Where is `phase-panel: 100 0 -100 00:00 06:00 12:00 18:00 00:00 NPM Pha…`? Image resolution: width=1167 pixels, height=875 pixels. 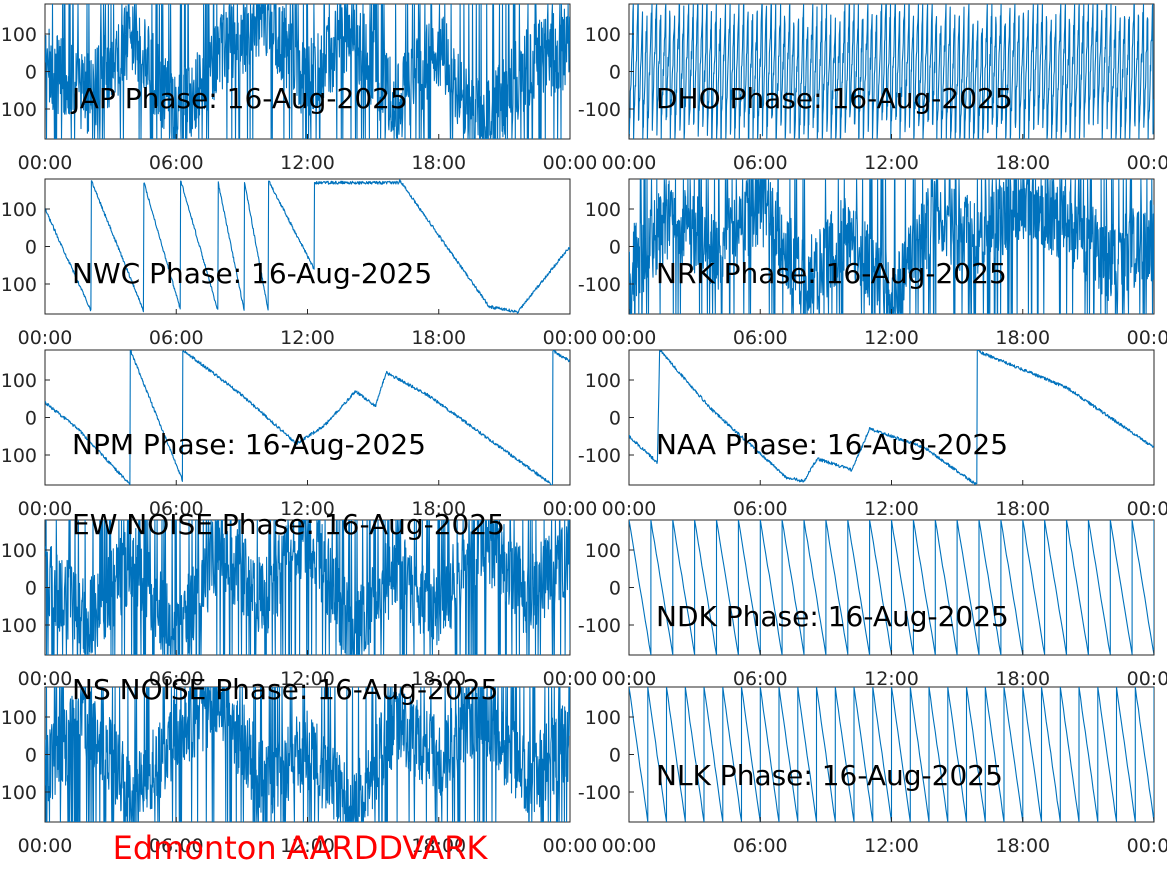
phase-panel: 100 0 -100 00:00 06:00 12:00 18:00 00:00 NPM Pha… is located at coordinates (299, 434).